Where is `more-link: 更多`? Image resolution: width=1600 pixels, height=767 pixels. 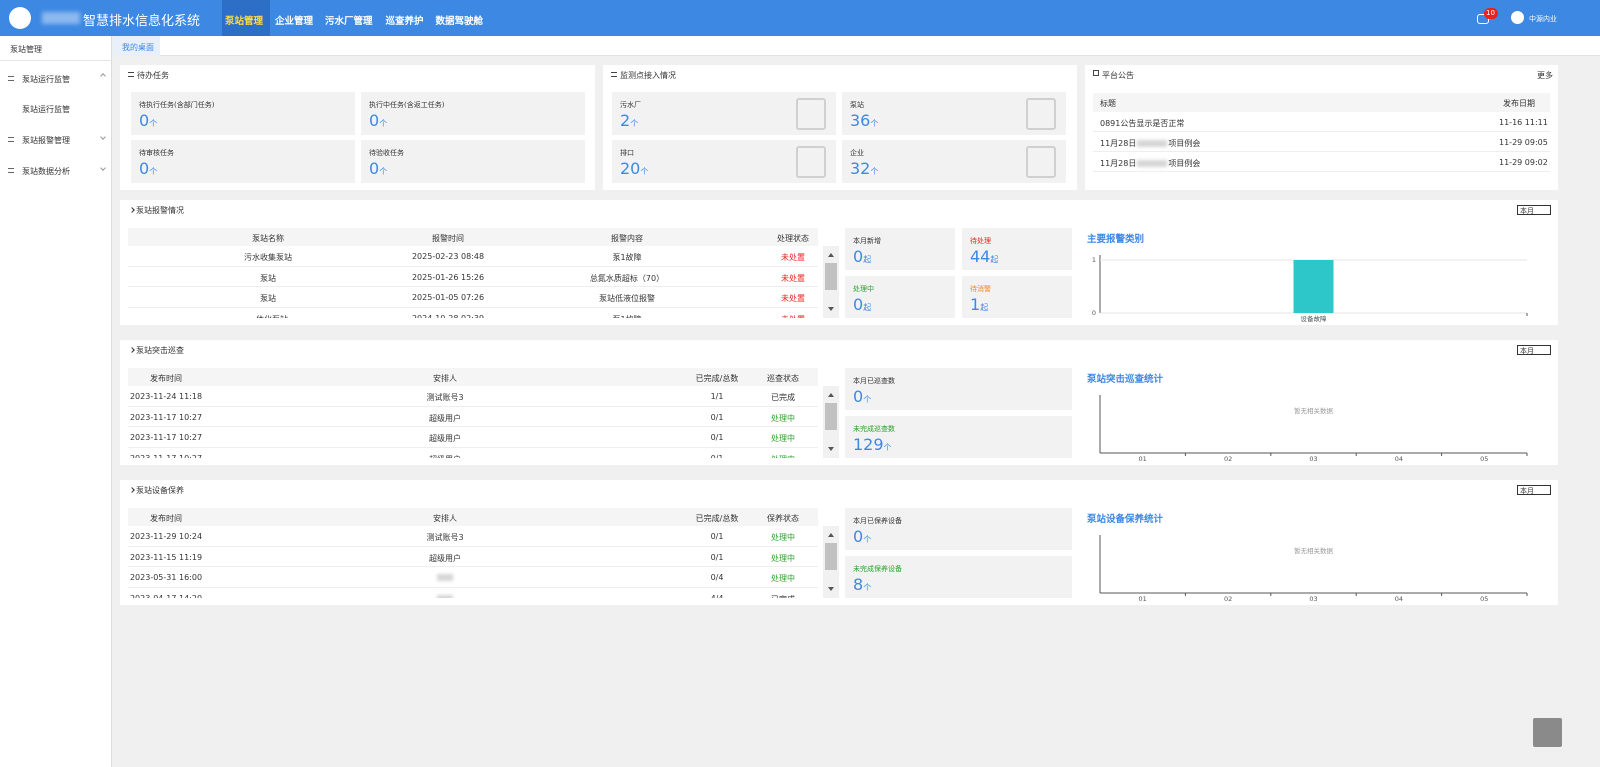 more-link: 更多 is located at coordinates (1545, 75).